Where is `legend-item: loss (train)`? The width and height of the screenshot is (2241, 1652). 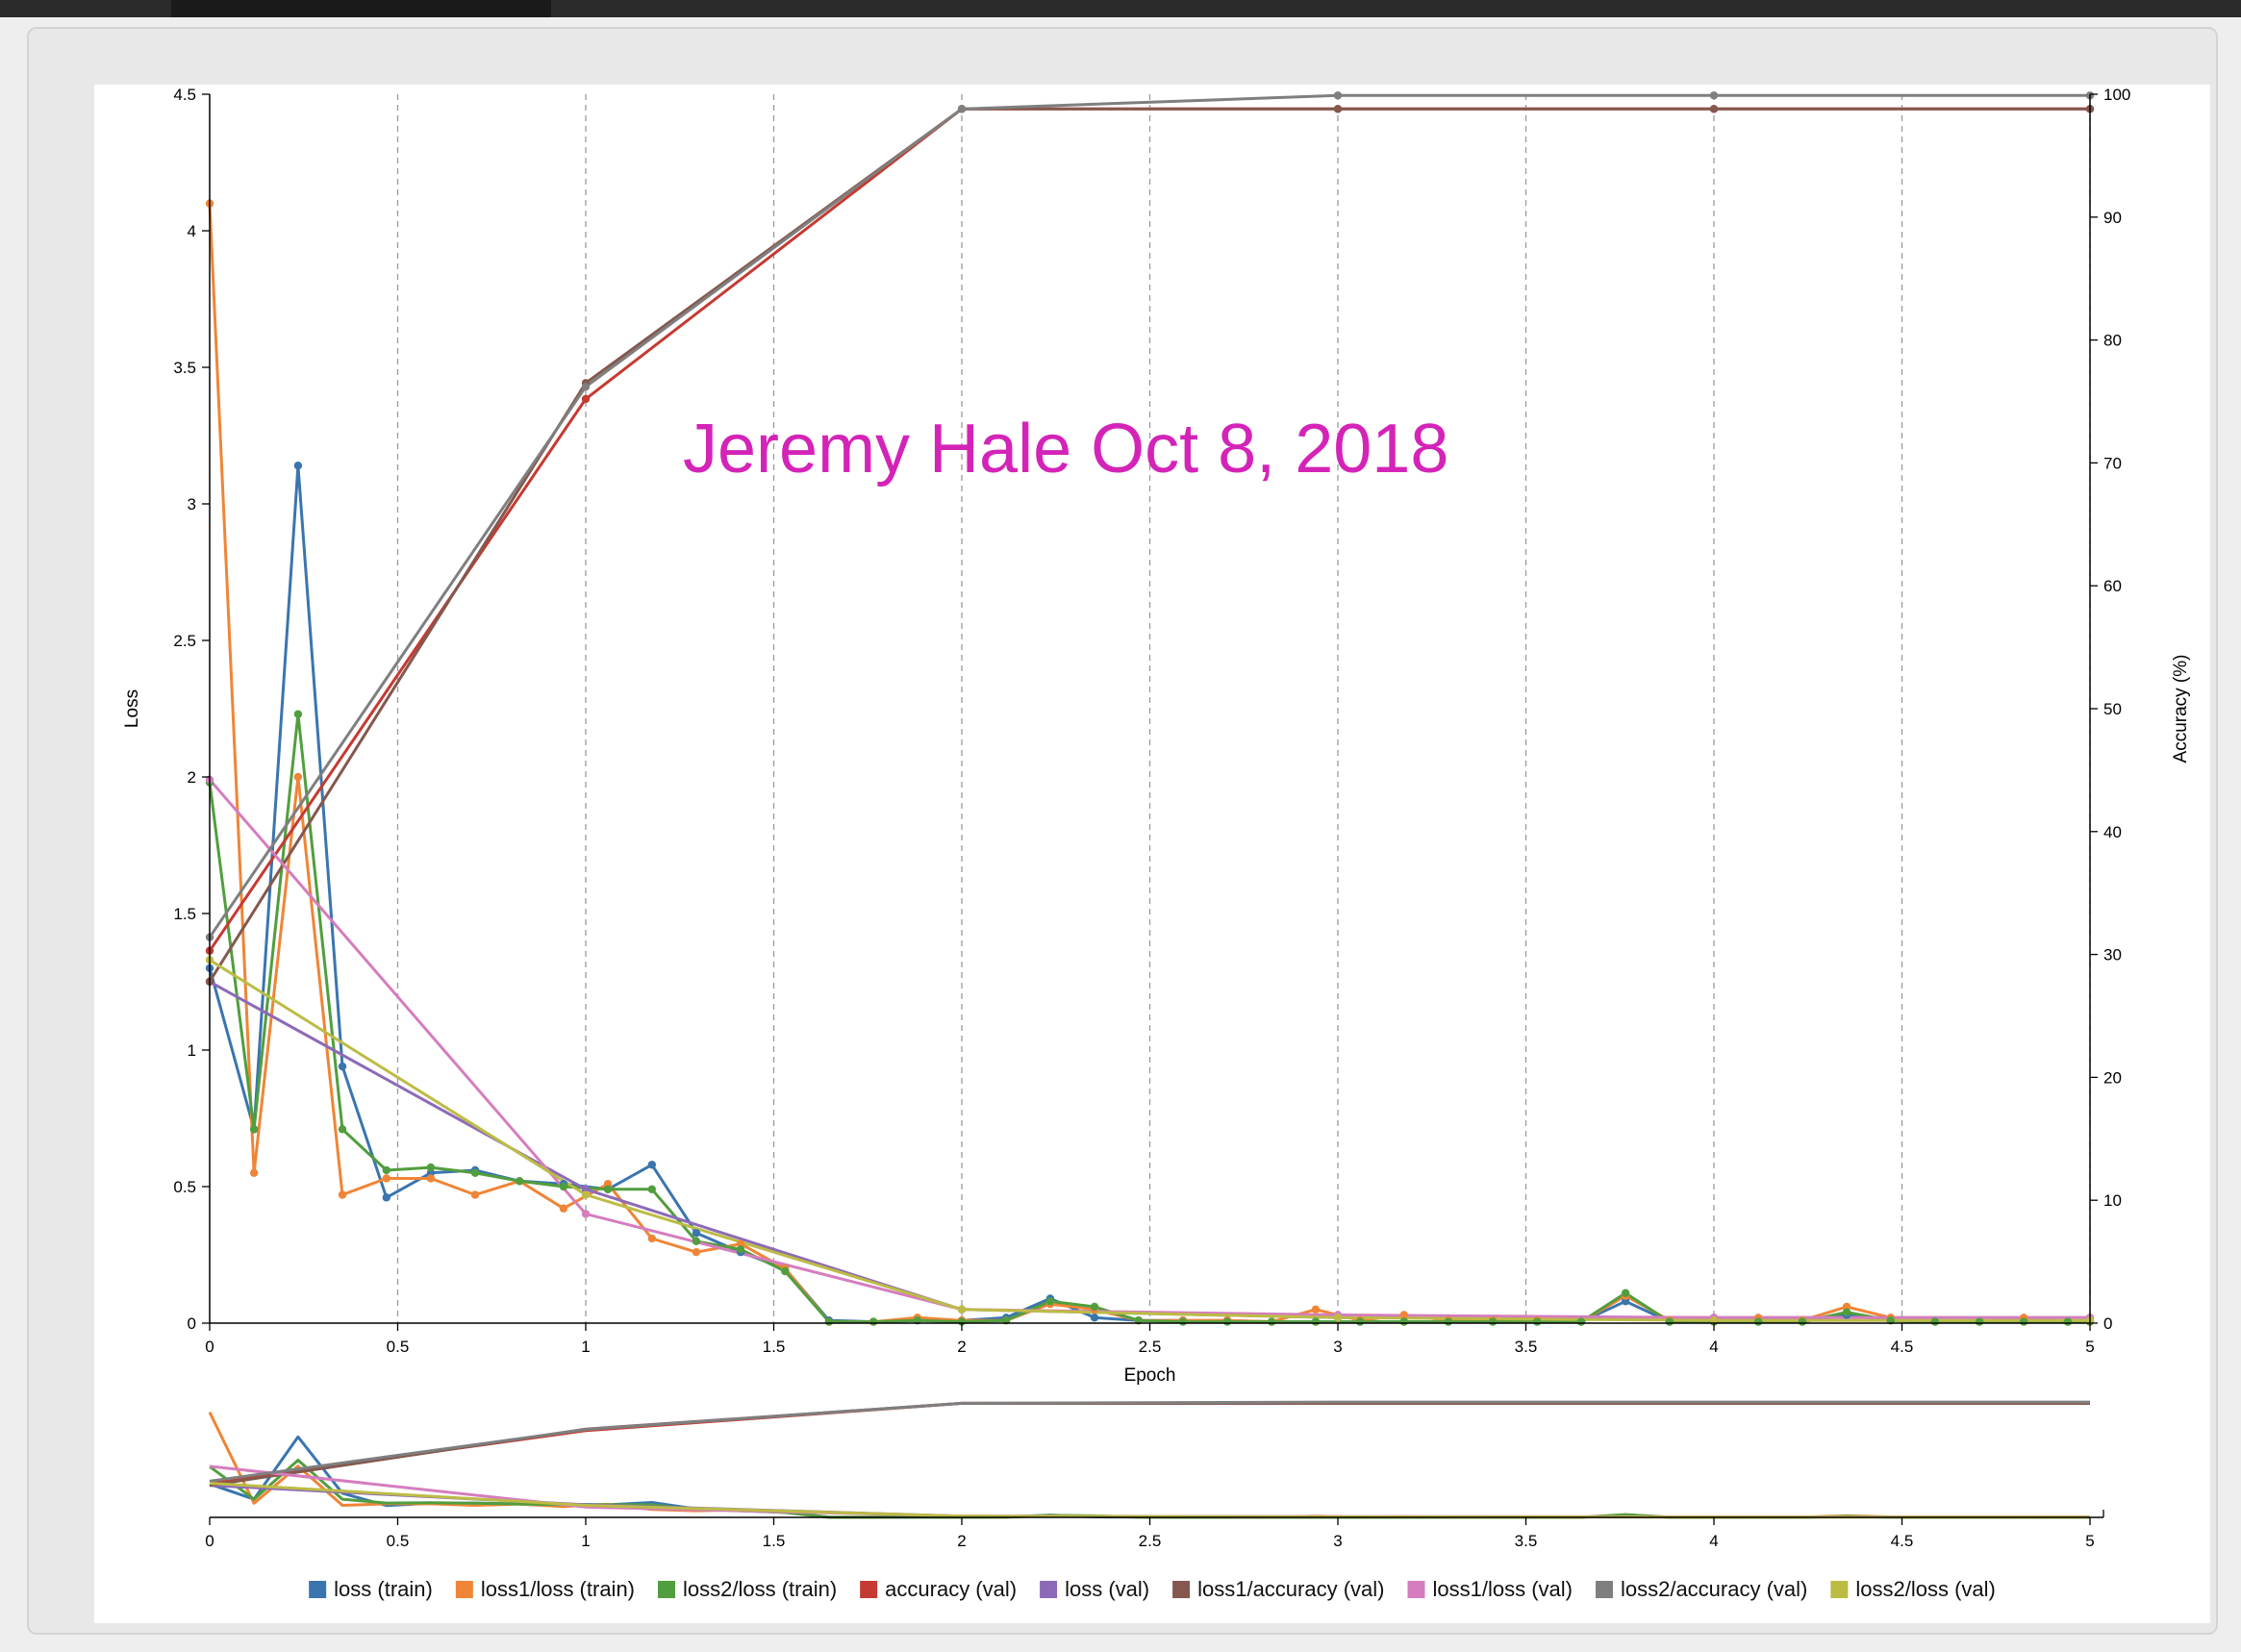
legend-item: loss (train) is located at coordinates (371, 1589).